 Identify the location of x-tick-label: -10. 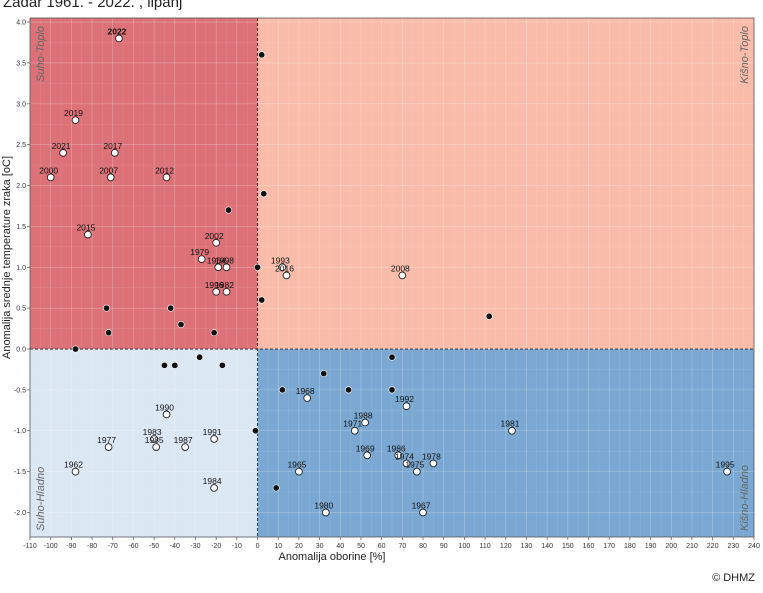
(237, 546).